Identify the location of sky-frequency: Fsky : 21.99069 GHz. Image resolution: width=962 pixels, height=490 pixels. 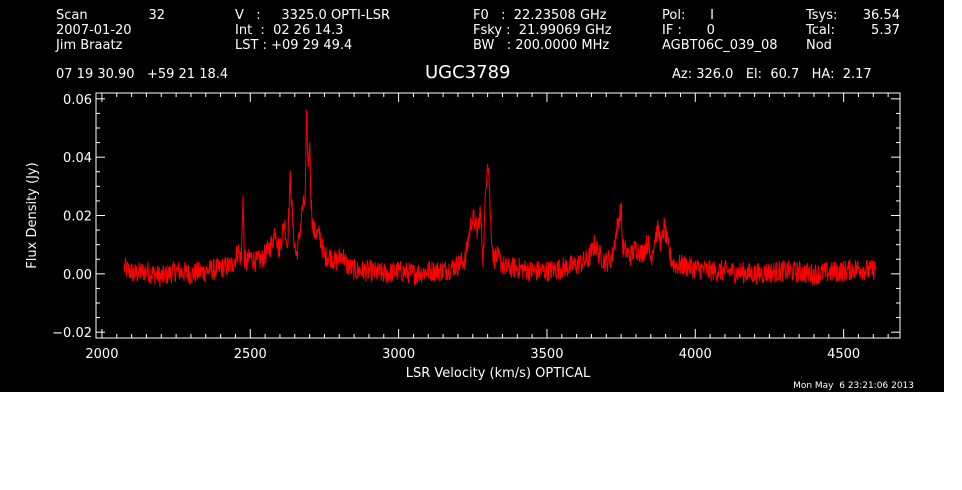
(542, 30).